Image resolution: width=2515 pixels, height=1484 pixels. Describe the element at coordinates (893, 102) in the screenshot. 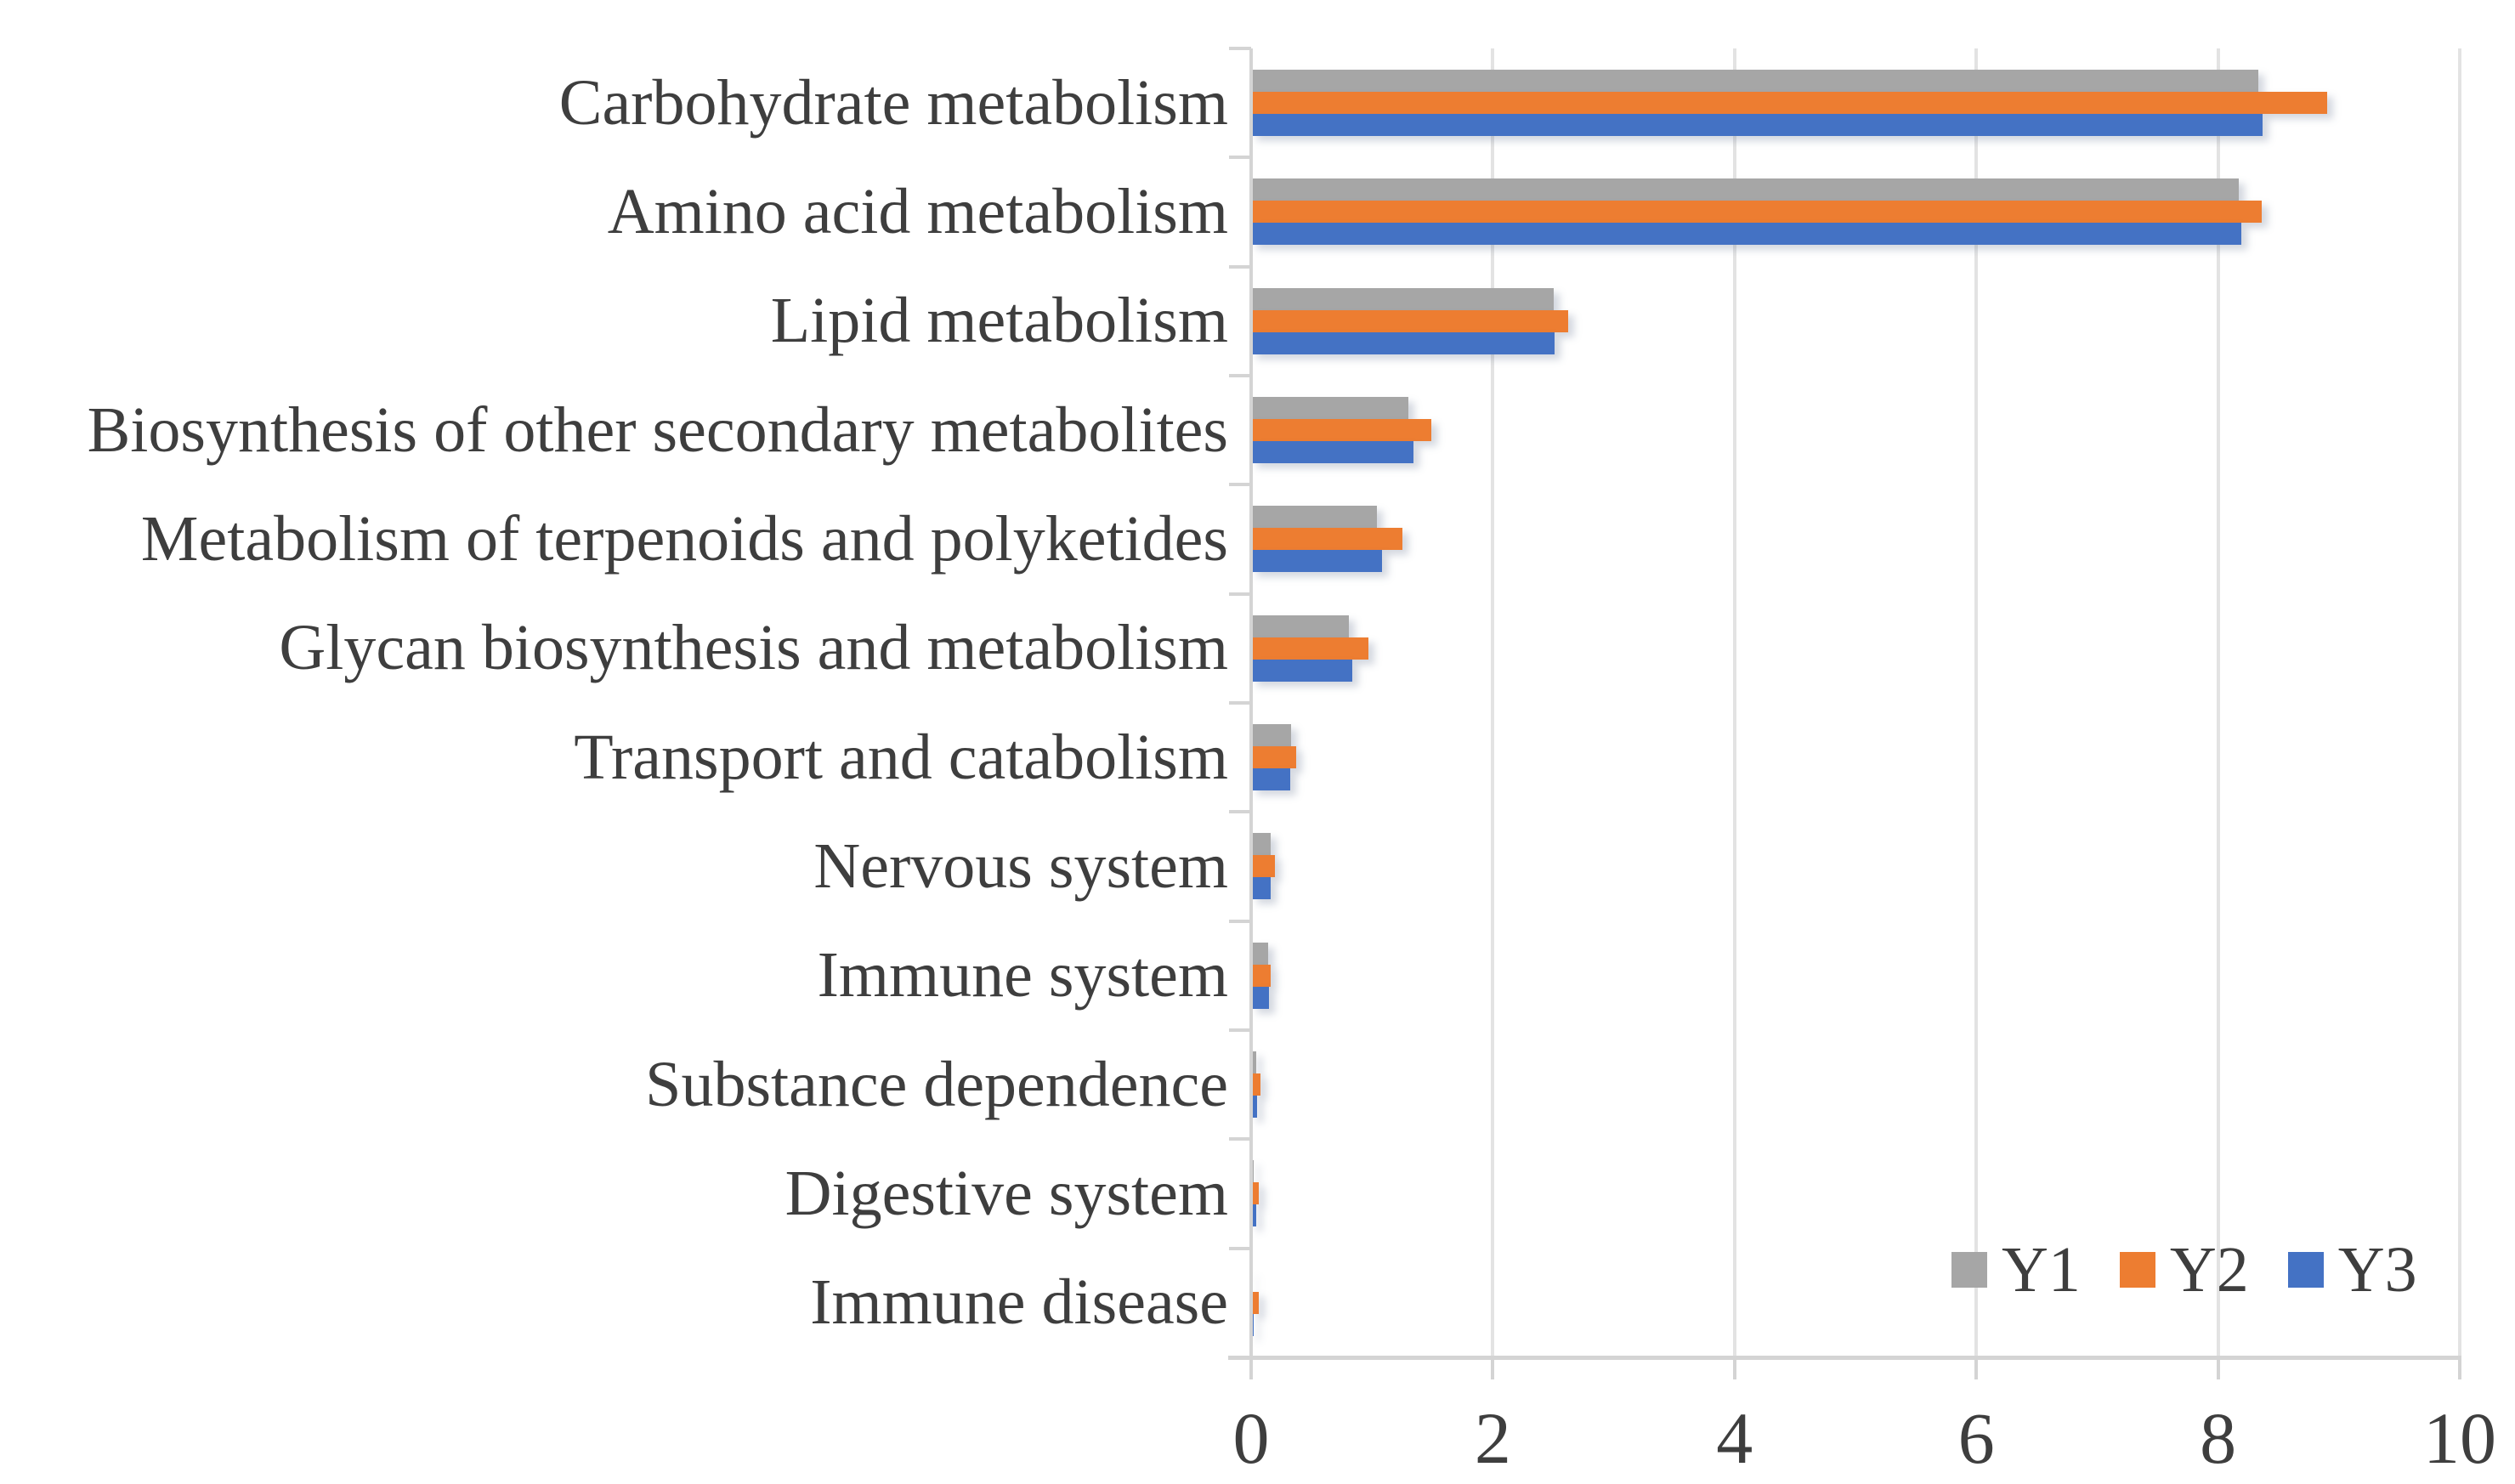

I see `category-label-1: Carbohydrate metabolism` at that location.